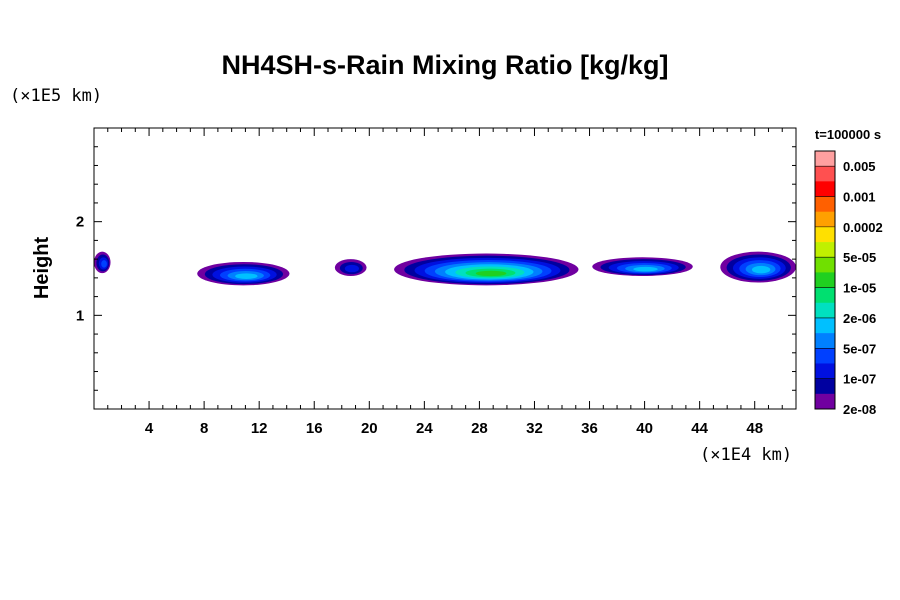  I want to click on colorbar-label: 1e-05, so click(859, 288).